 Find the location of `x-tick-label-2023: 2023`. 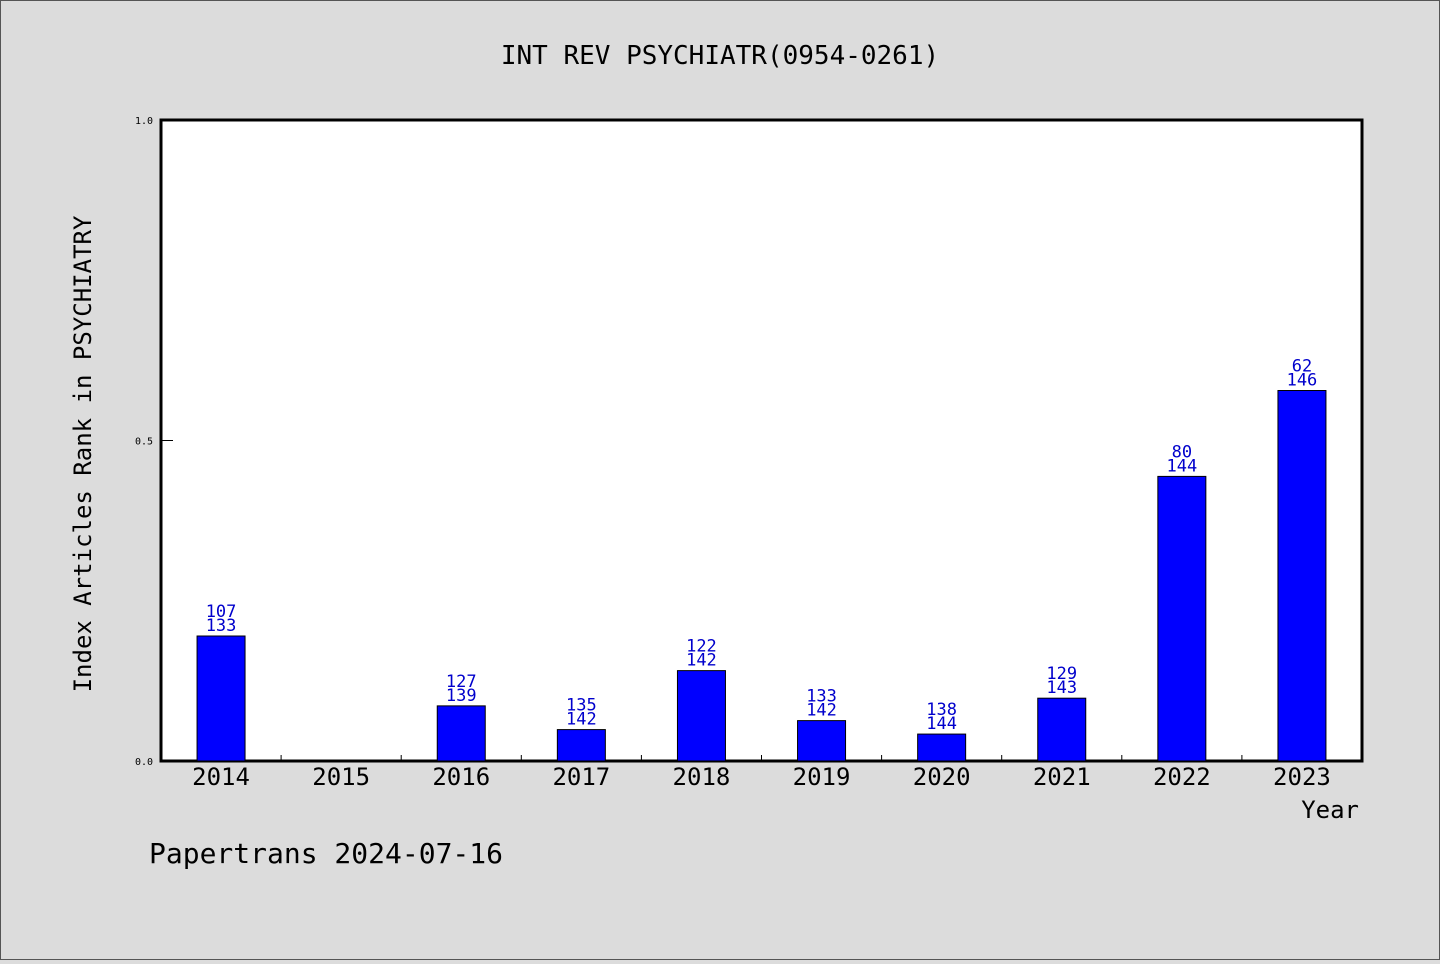

x-tick-label-2023: 2023 is located at coordinates (1302, 777).